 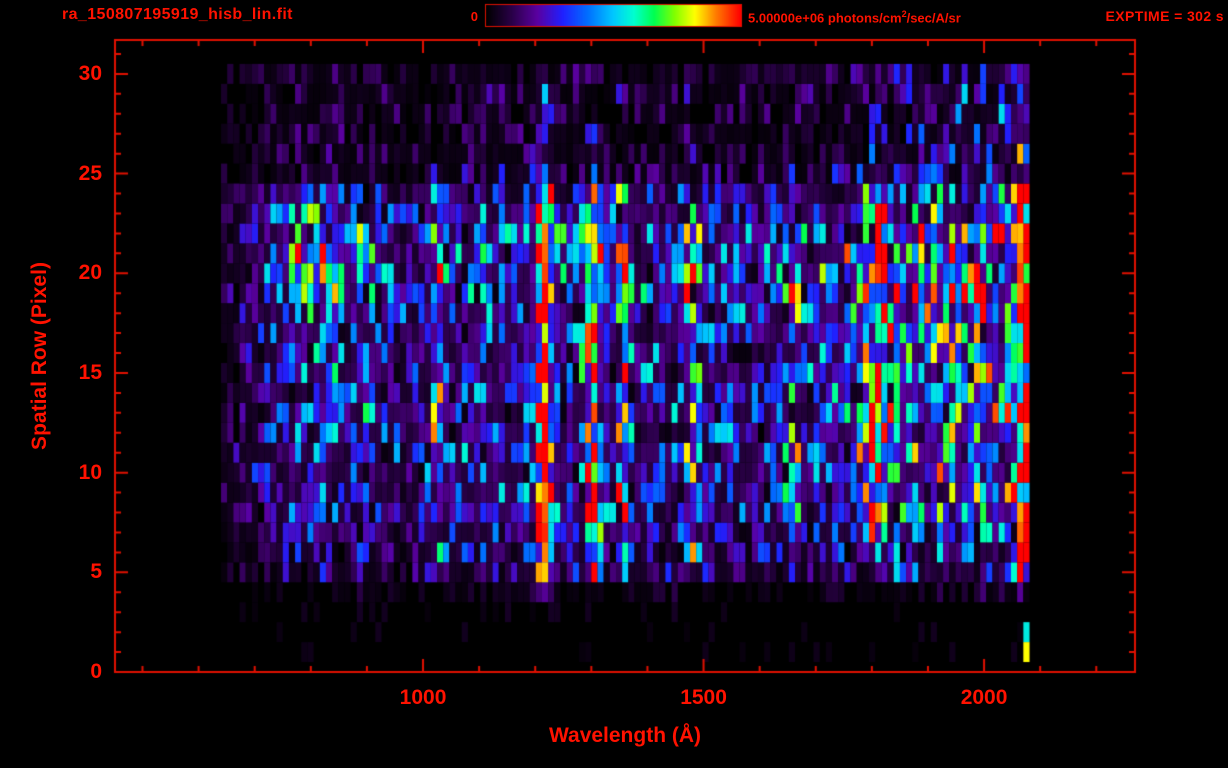 What do you see at coordinates (90, 273) in the screenshot?
I see `y-tick-label: 20` at bounding box center [90, 273].